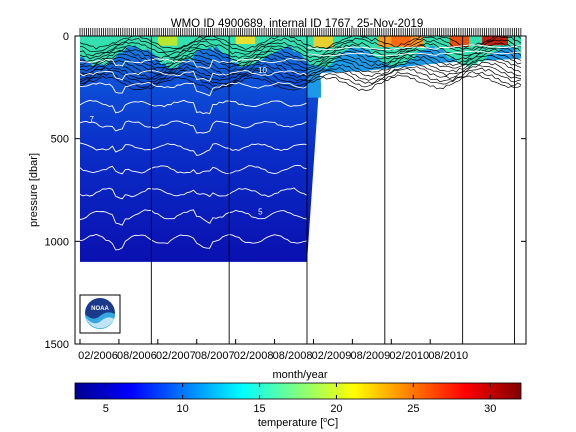 This screenshot has height=432, width=576. I want to click on contour-label: 5, so click(260, 212).